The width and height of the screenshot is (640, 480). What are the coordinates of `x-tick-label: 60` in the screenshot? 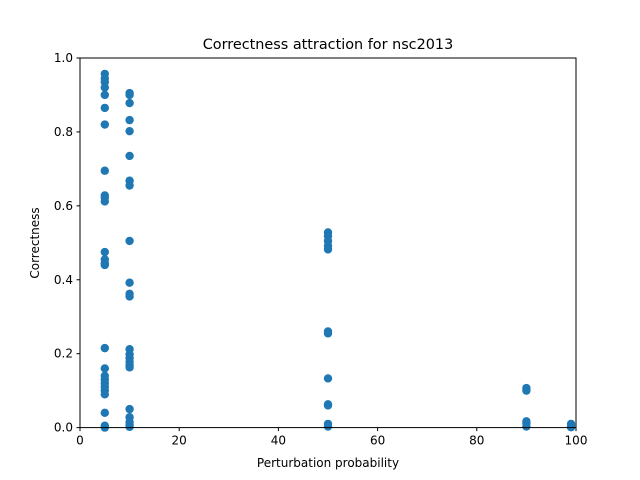 It's located at (377, 441).